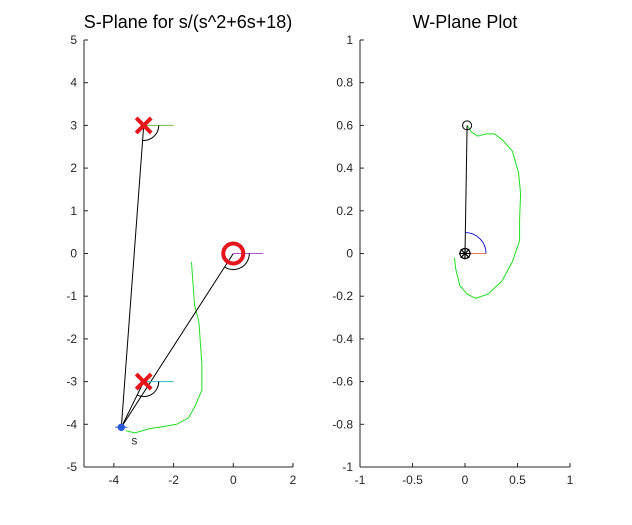  I want to click on s-plane-y-tick-label: -5, so click(71, 467).